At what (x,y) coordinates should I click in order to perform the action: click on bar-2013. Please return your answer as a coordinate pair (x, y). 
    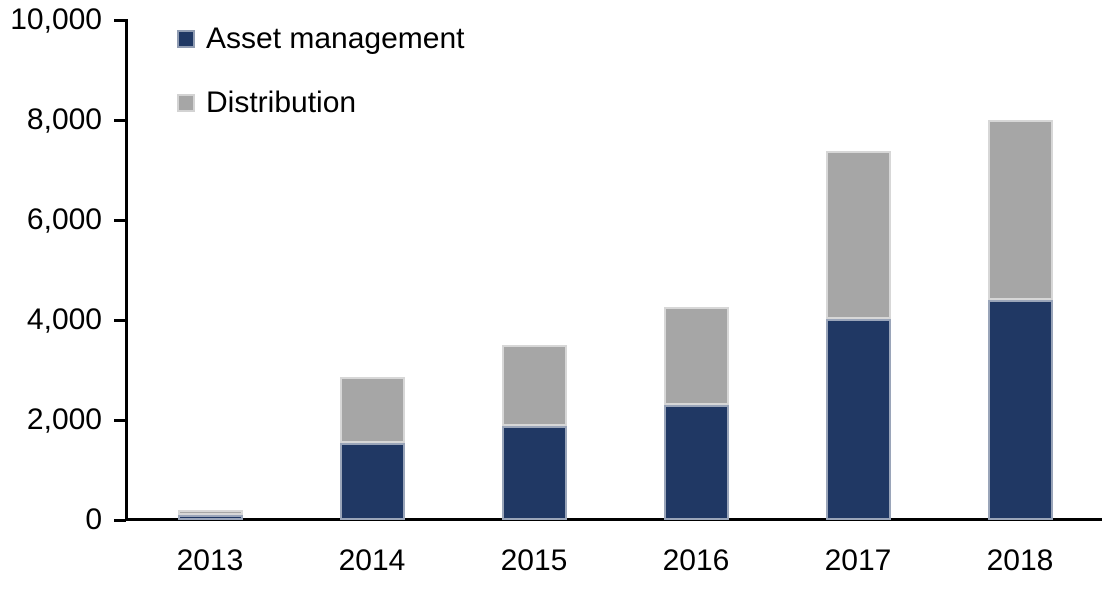
    Looking at the image, I should click on (210, 515).